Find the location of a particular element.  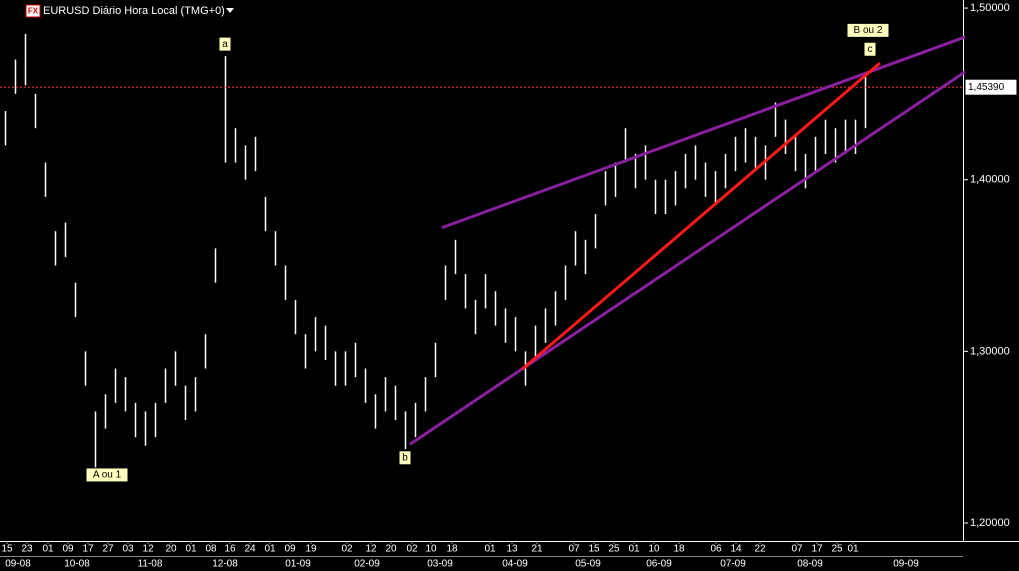

x-tick-label: 21 is located at coordinates (537, 549).